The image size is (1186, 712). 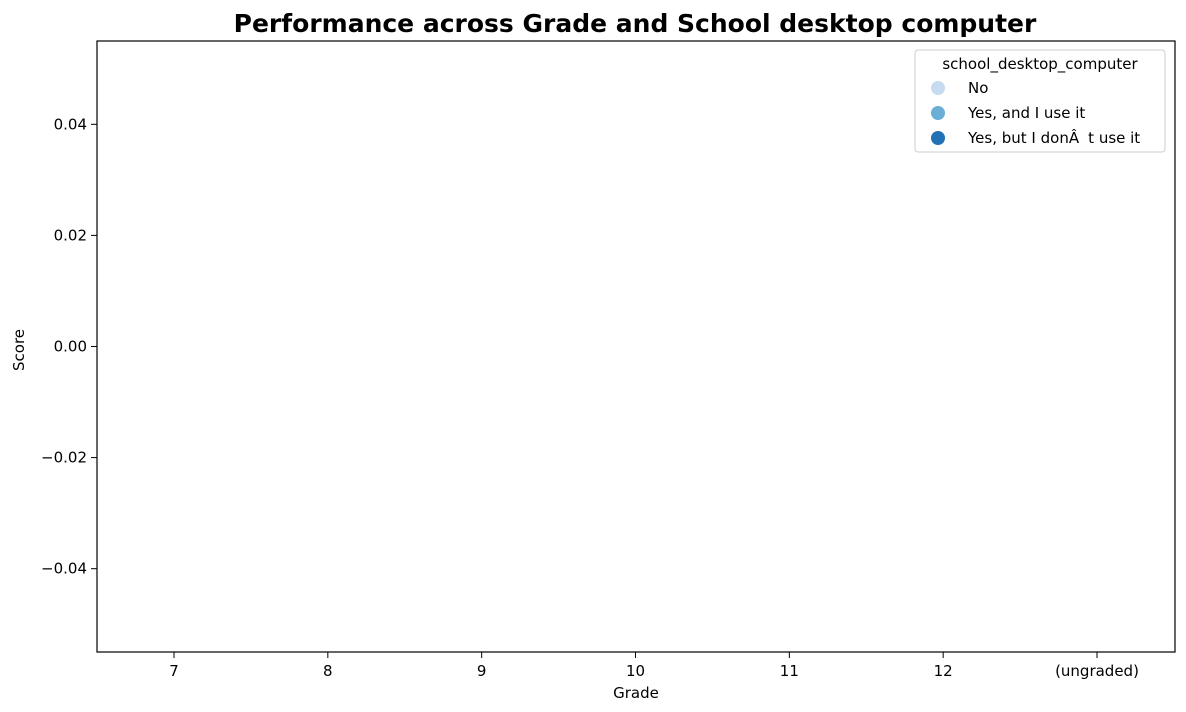 What do you see at coordinates (943, 671) in the screenshot?
I see `x-tick-label: 12` at bounding box center [943, 671].